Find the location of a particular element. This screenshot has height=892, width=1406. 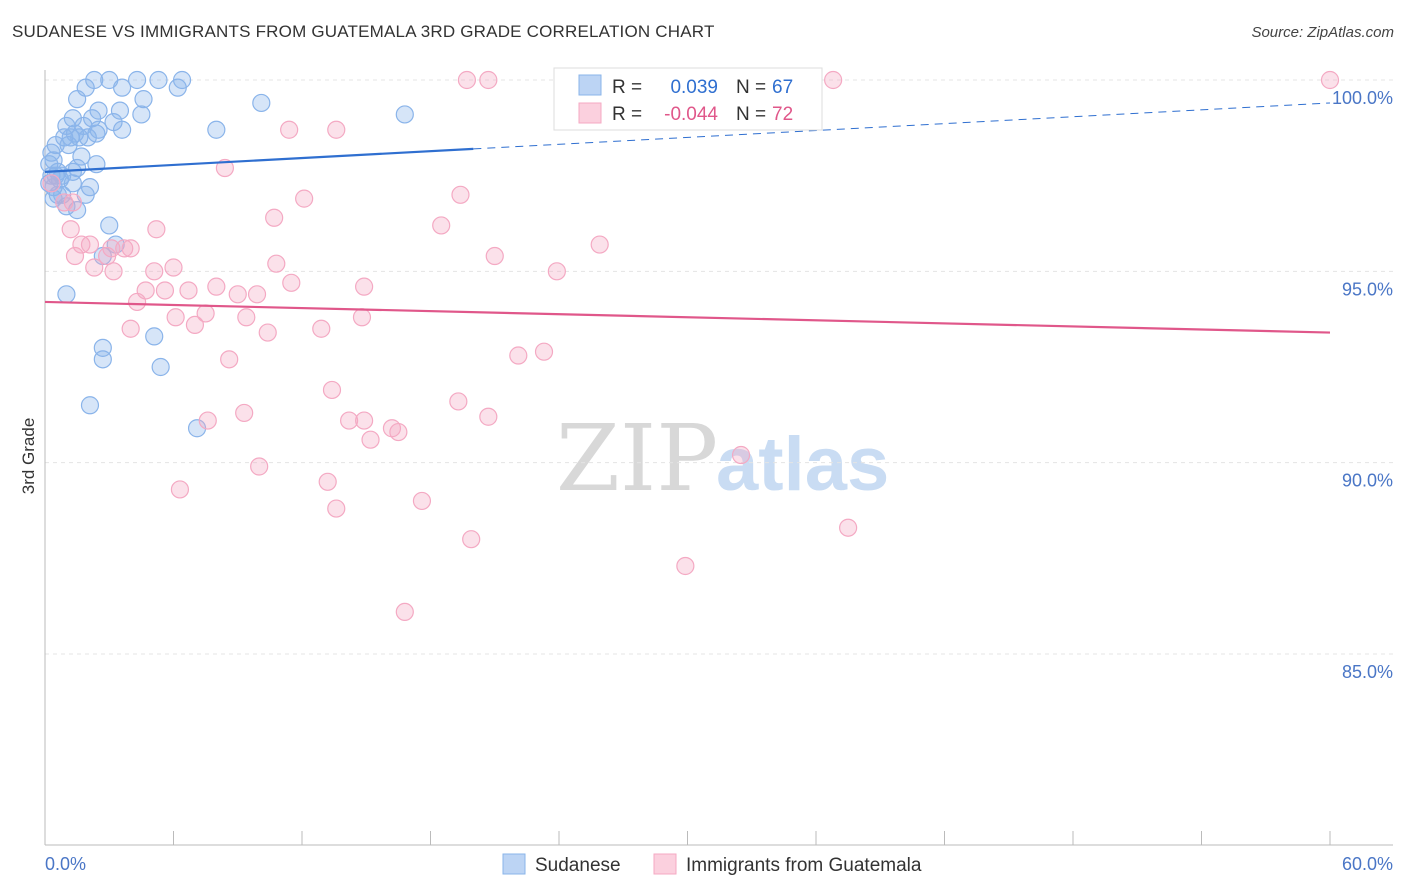

legend-swatch-guatemala is located at coordinates (665, 864).